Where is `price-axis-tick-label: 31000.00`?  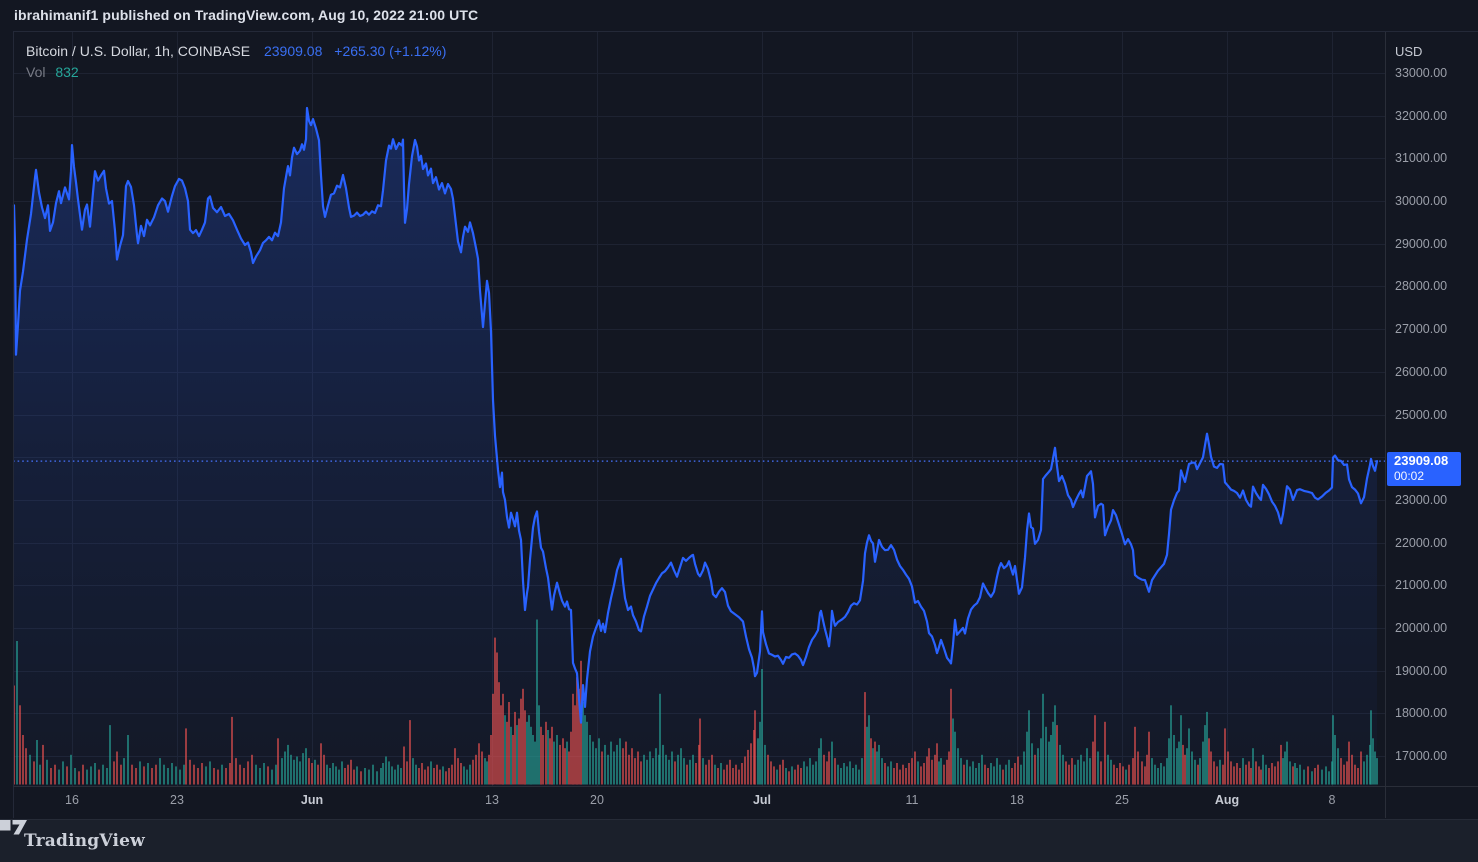 price-axis-tick-label: 31000.00 is located at coordinates (1421, 158).